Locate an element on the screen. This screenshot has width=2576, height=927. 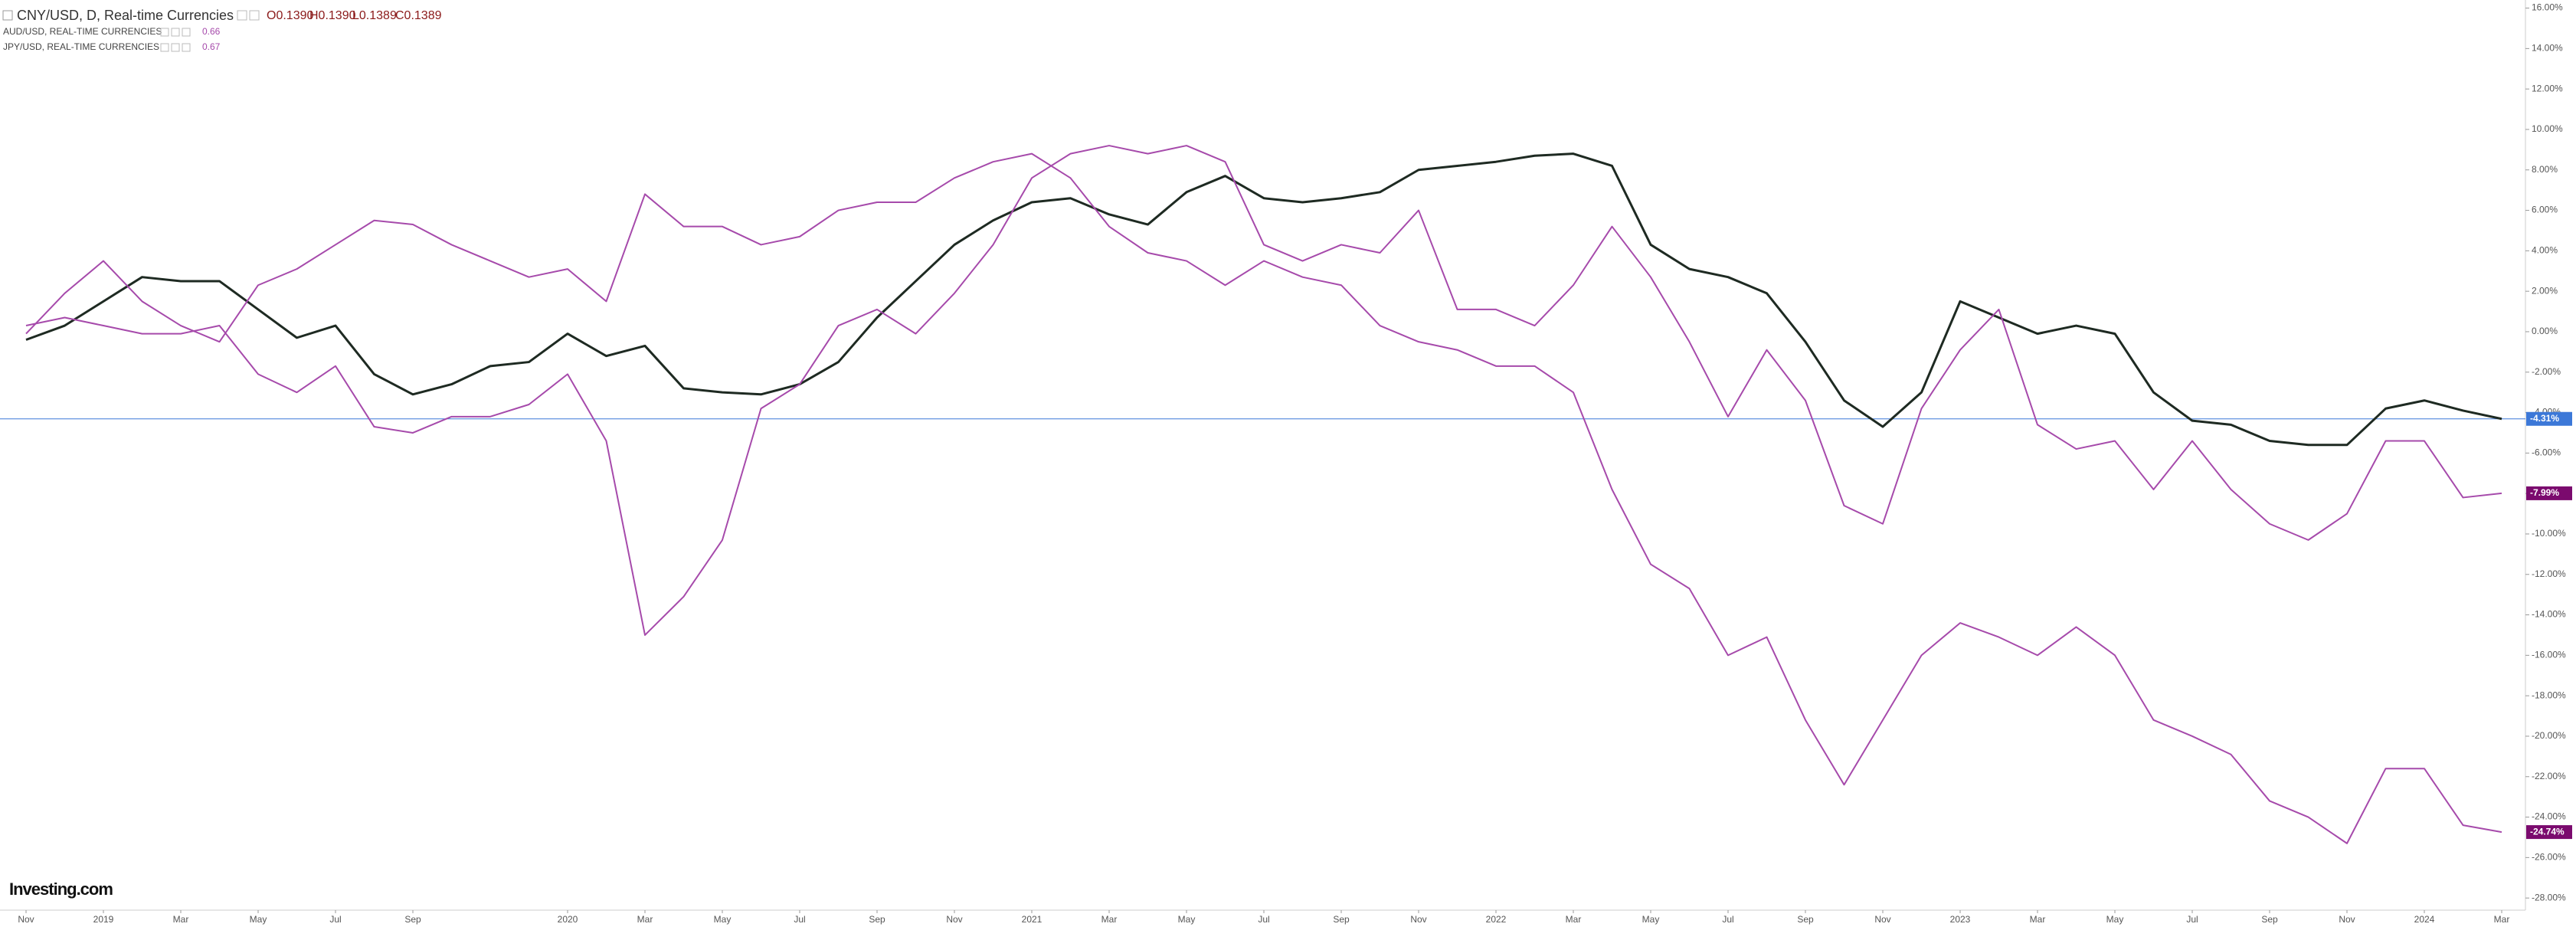
x-tick-label: 2020 is located at coordinates (568, 919).